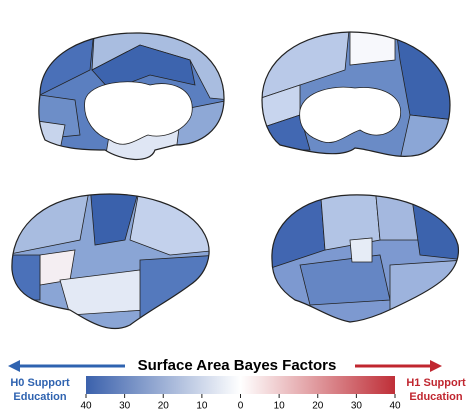 This screenshot has height=413, width=474. I want to click on brain-lateral-right, so click(365, 258).